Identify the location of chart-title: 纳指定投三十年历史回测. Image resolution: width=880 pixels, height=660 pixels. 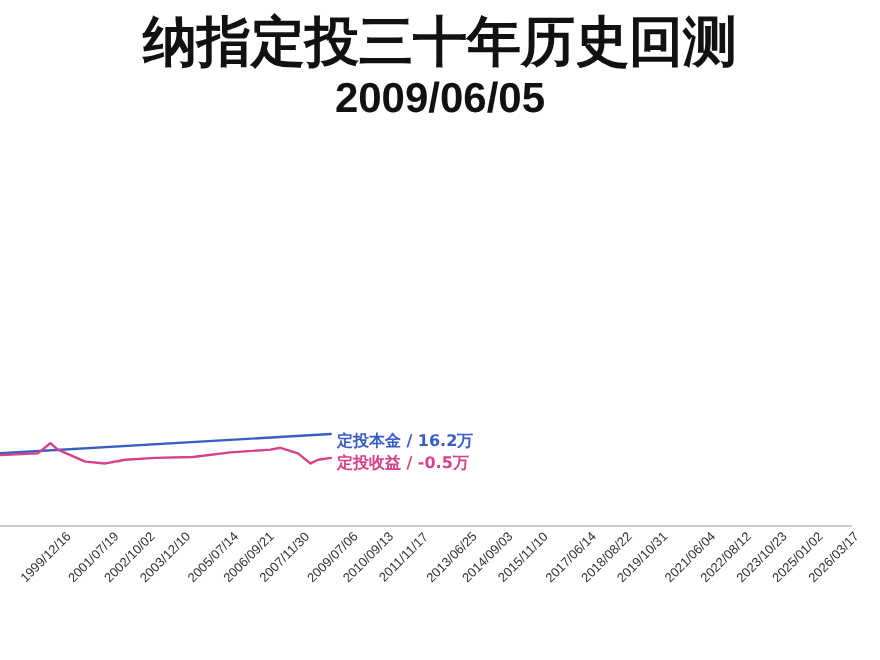
(439, 43).